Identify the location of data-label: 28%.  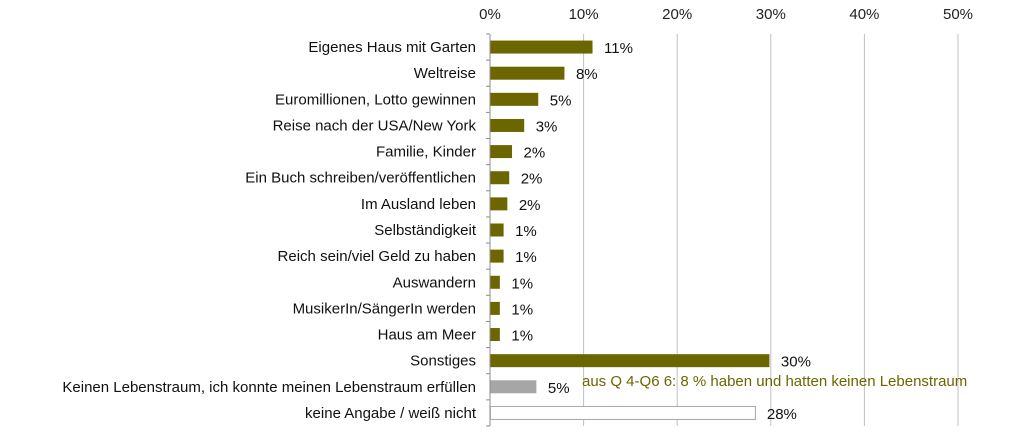
(782, 414).